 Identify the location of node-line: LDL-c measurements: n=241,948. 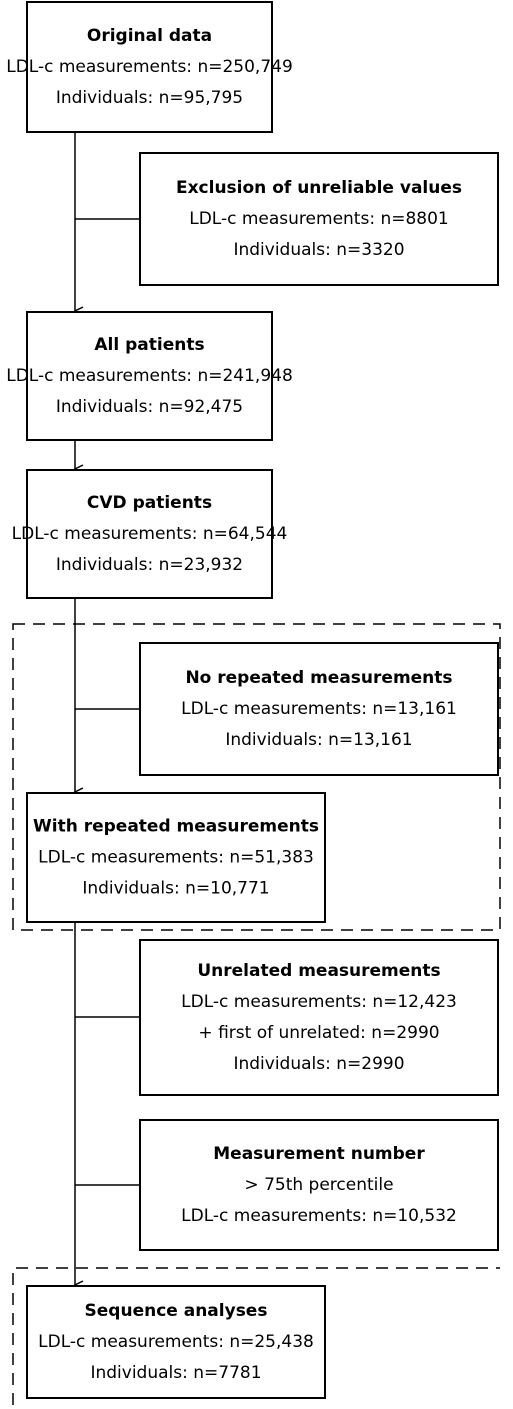
(149, 376).